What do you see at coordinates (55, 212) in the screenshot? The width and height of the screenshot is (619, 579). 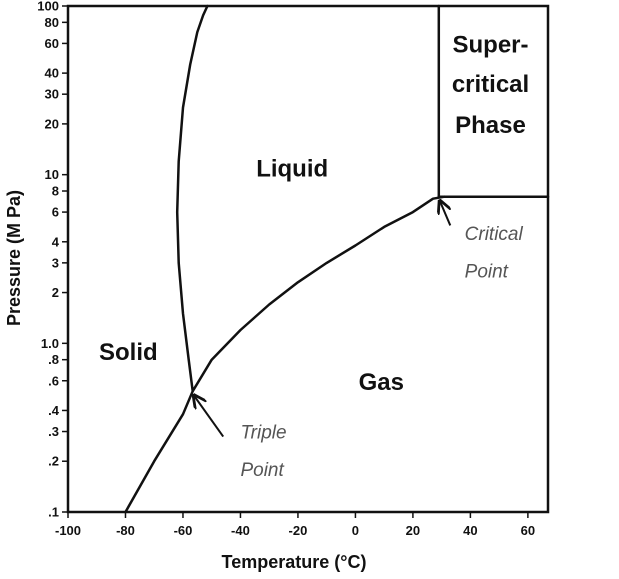 I see `y-tick-label: 6` at bounding box center [55, 212].